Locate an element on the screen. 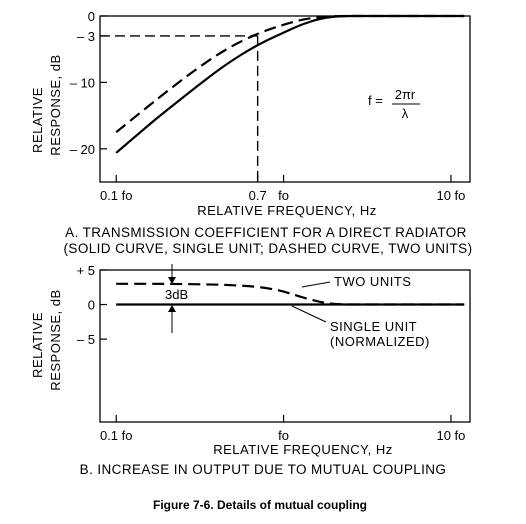 Image resolution: width=526 pixels, height=524 pixels. chart-b-x-ticks: 0.1 fo fo 10 fo is located at coordinates (282, 429).